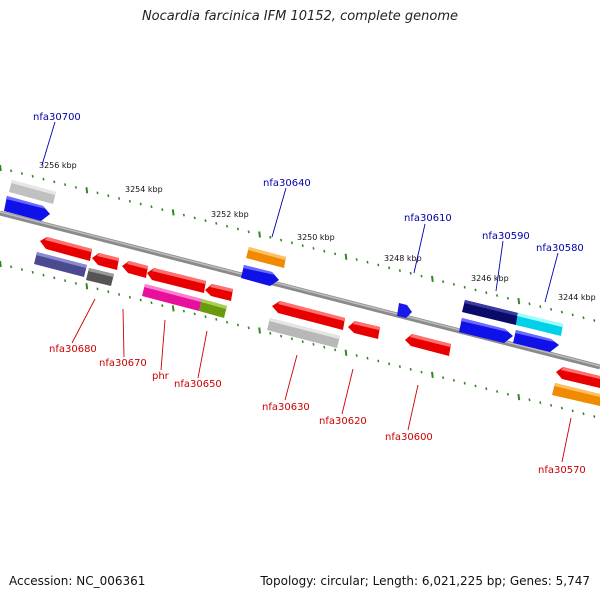  What do you see at coordinates (576, 394) in the screenshot?
I see `gene-arrow-nfa30570` at bounding box center [576, 394].